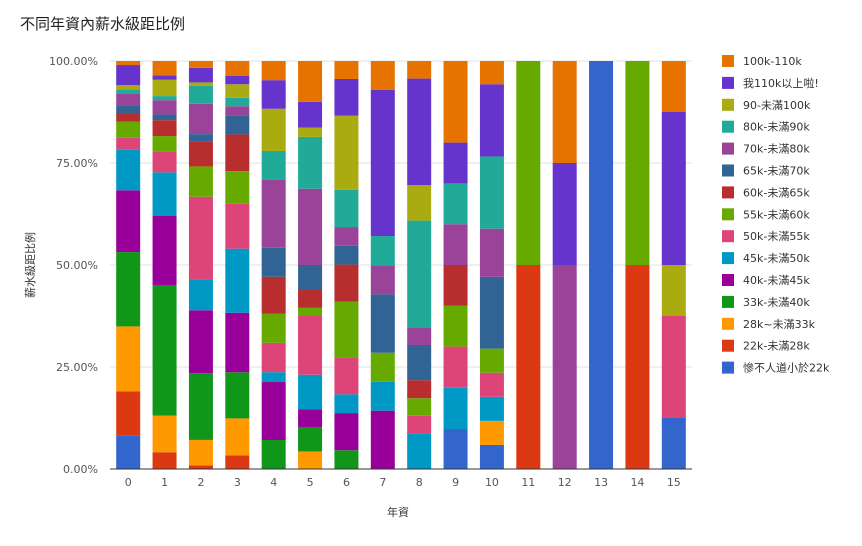 Image resolution: width=862 pixels, height=546 pixels. Describe the element at coordinates (30, 265) in the screenshot. I see `y-axis-title: 薪水級距比例` at that location.